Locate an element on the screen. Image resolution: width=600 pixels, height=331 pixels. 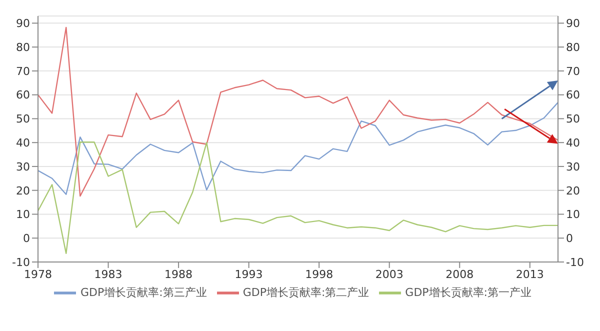
x-tick-label: 1998 is located at coordinates (319, 274).